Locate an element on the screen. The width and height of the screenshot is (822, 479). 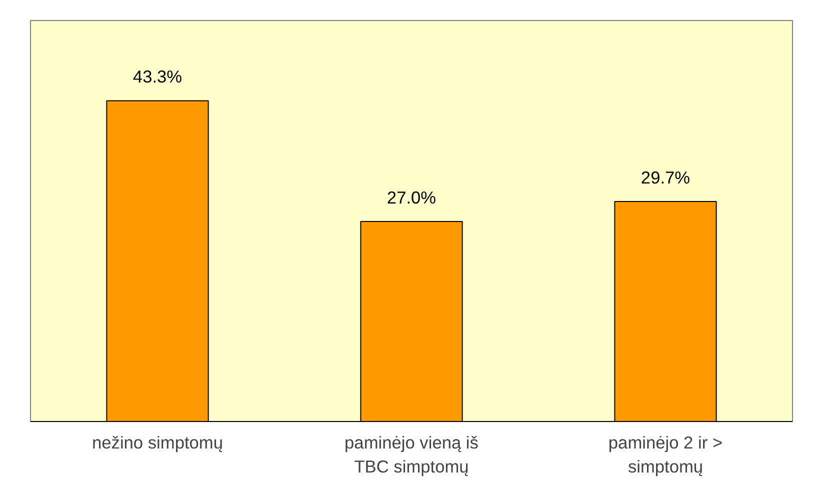
data-label: 43.3% is located at coordinates (157, 76).